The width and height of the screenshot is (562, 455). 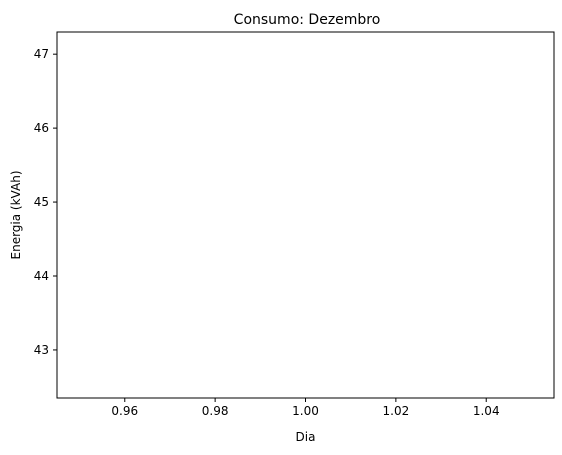 I want to click on chart-title: Consumo: Dezembro, so click(x=307, y=20).